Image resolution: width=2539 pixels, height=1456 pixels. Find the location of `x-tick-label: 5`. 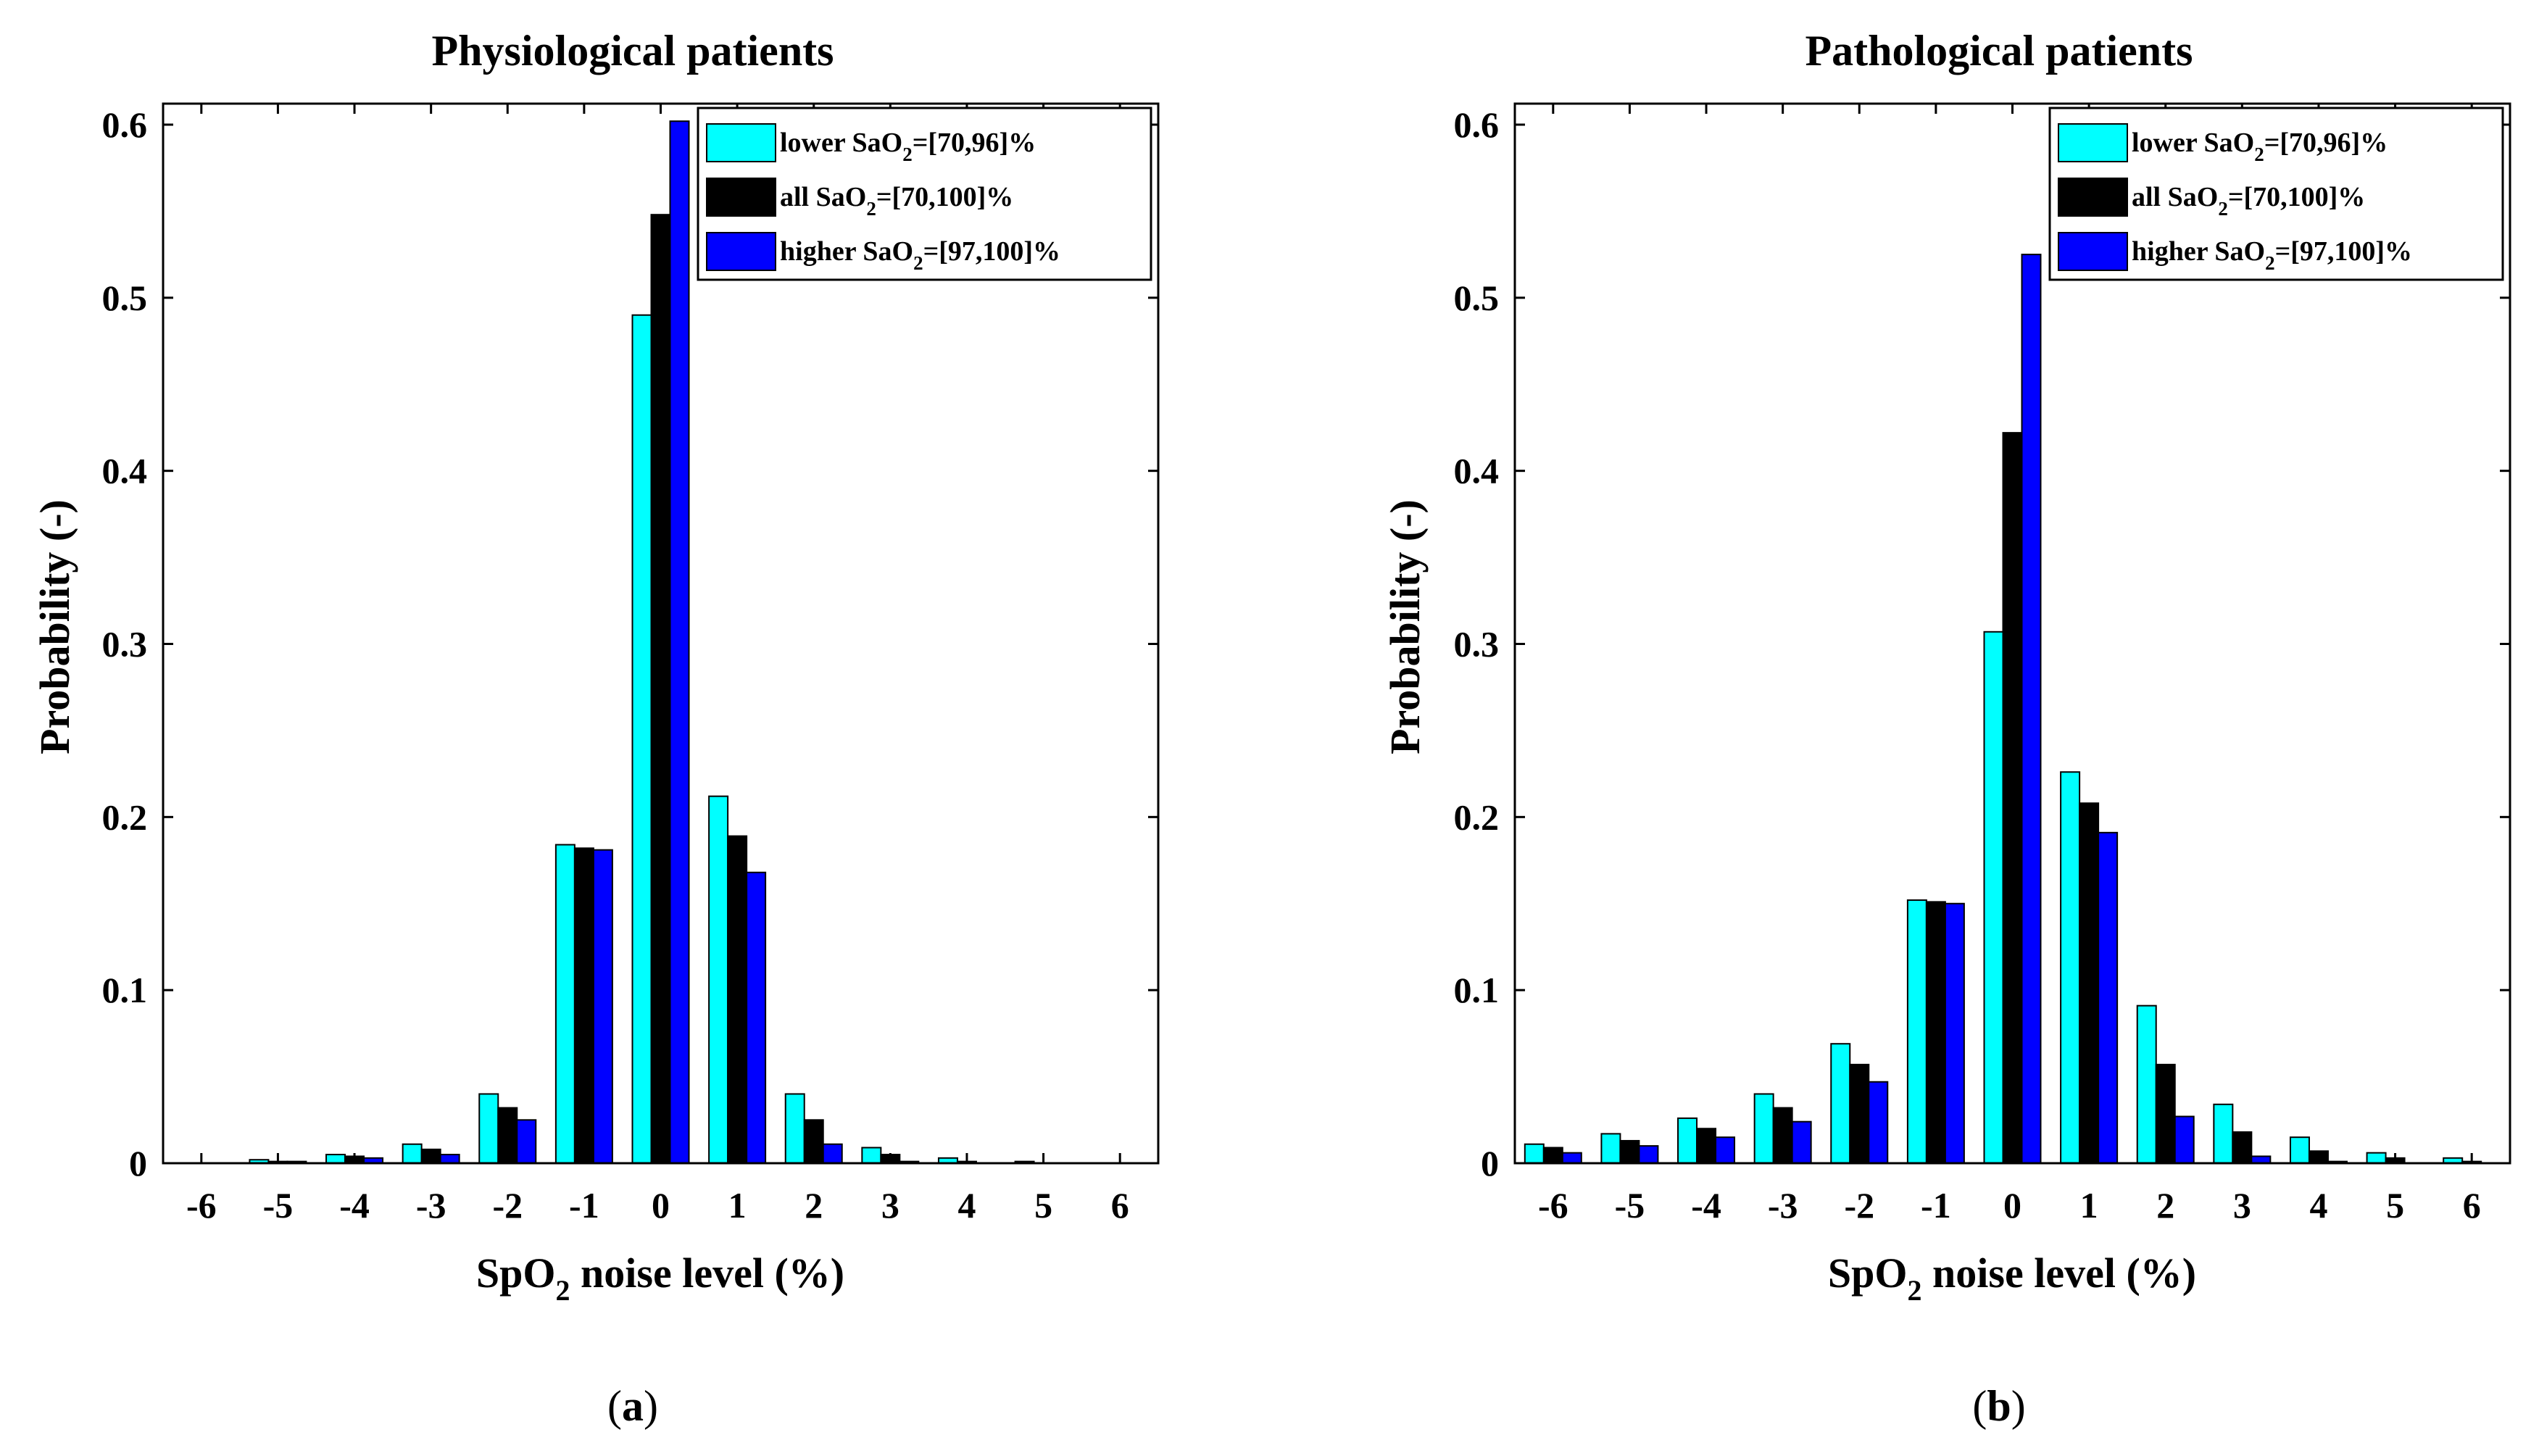

x-tick-label: 5 is located at coordinates (2395, 1205).